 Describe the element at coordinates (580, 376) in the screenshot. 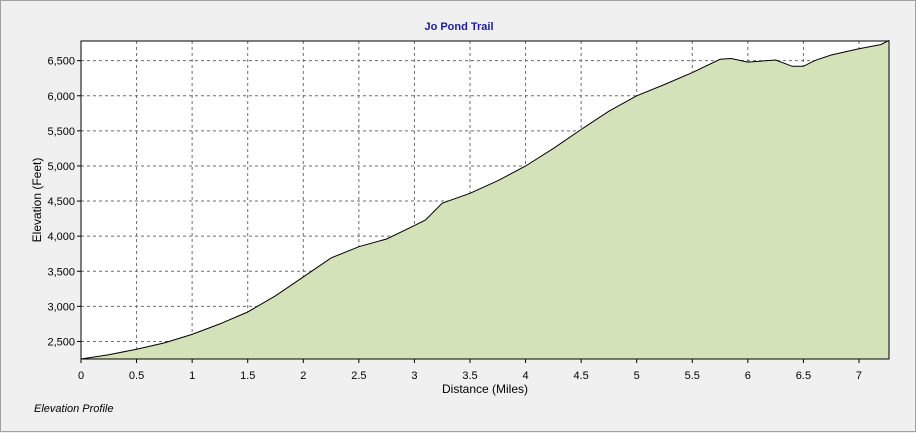

I see `x-tick-label: 4.5` at that location.